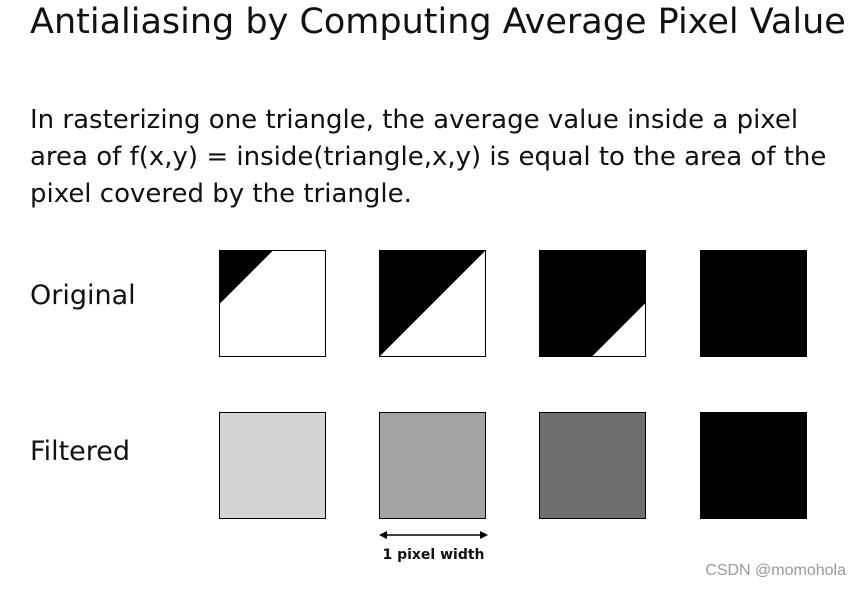  I want to click on pixel-width-label: 1 pixel width, so click(433, 555).